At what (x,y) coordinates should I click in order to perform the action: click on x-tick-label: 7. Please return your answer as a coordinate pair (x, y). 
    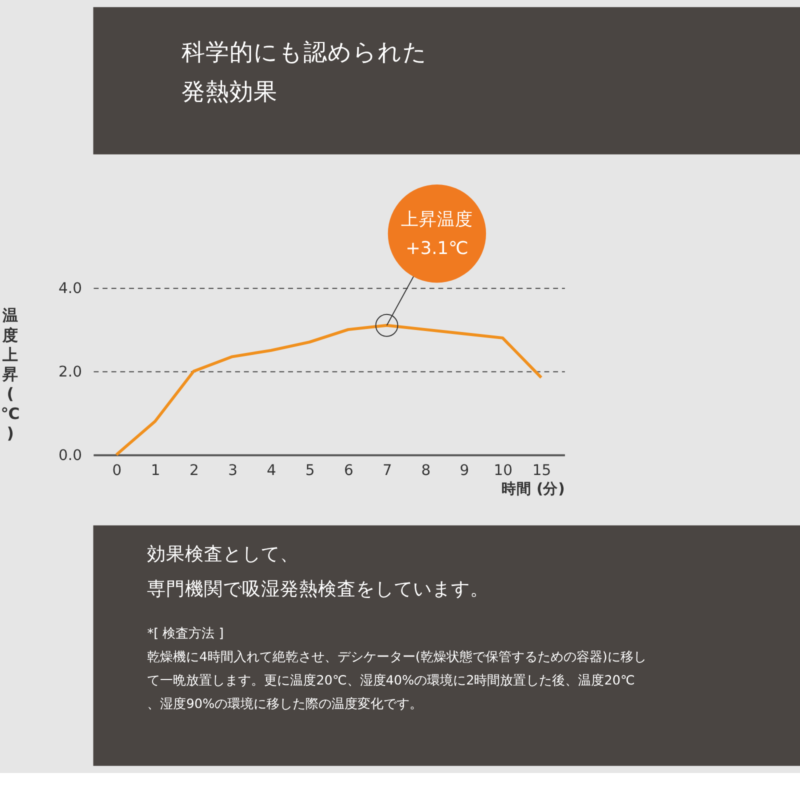
    Looking at the image, I should click on (387, 470).